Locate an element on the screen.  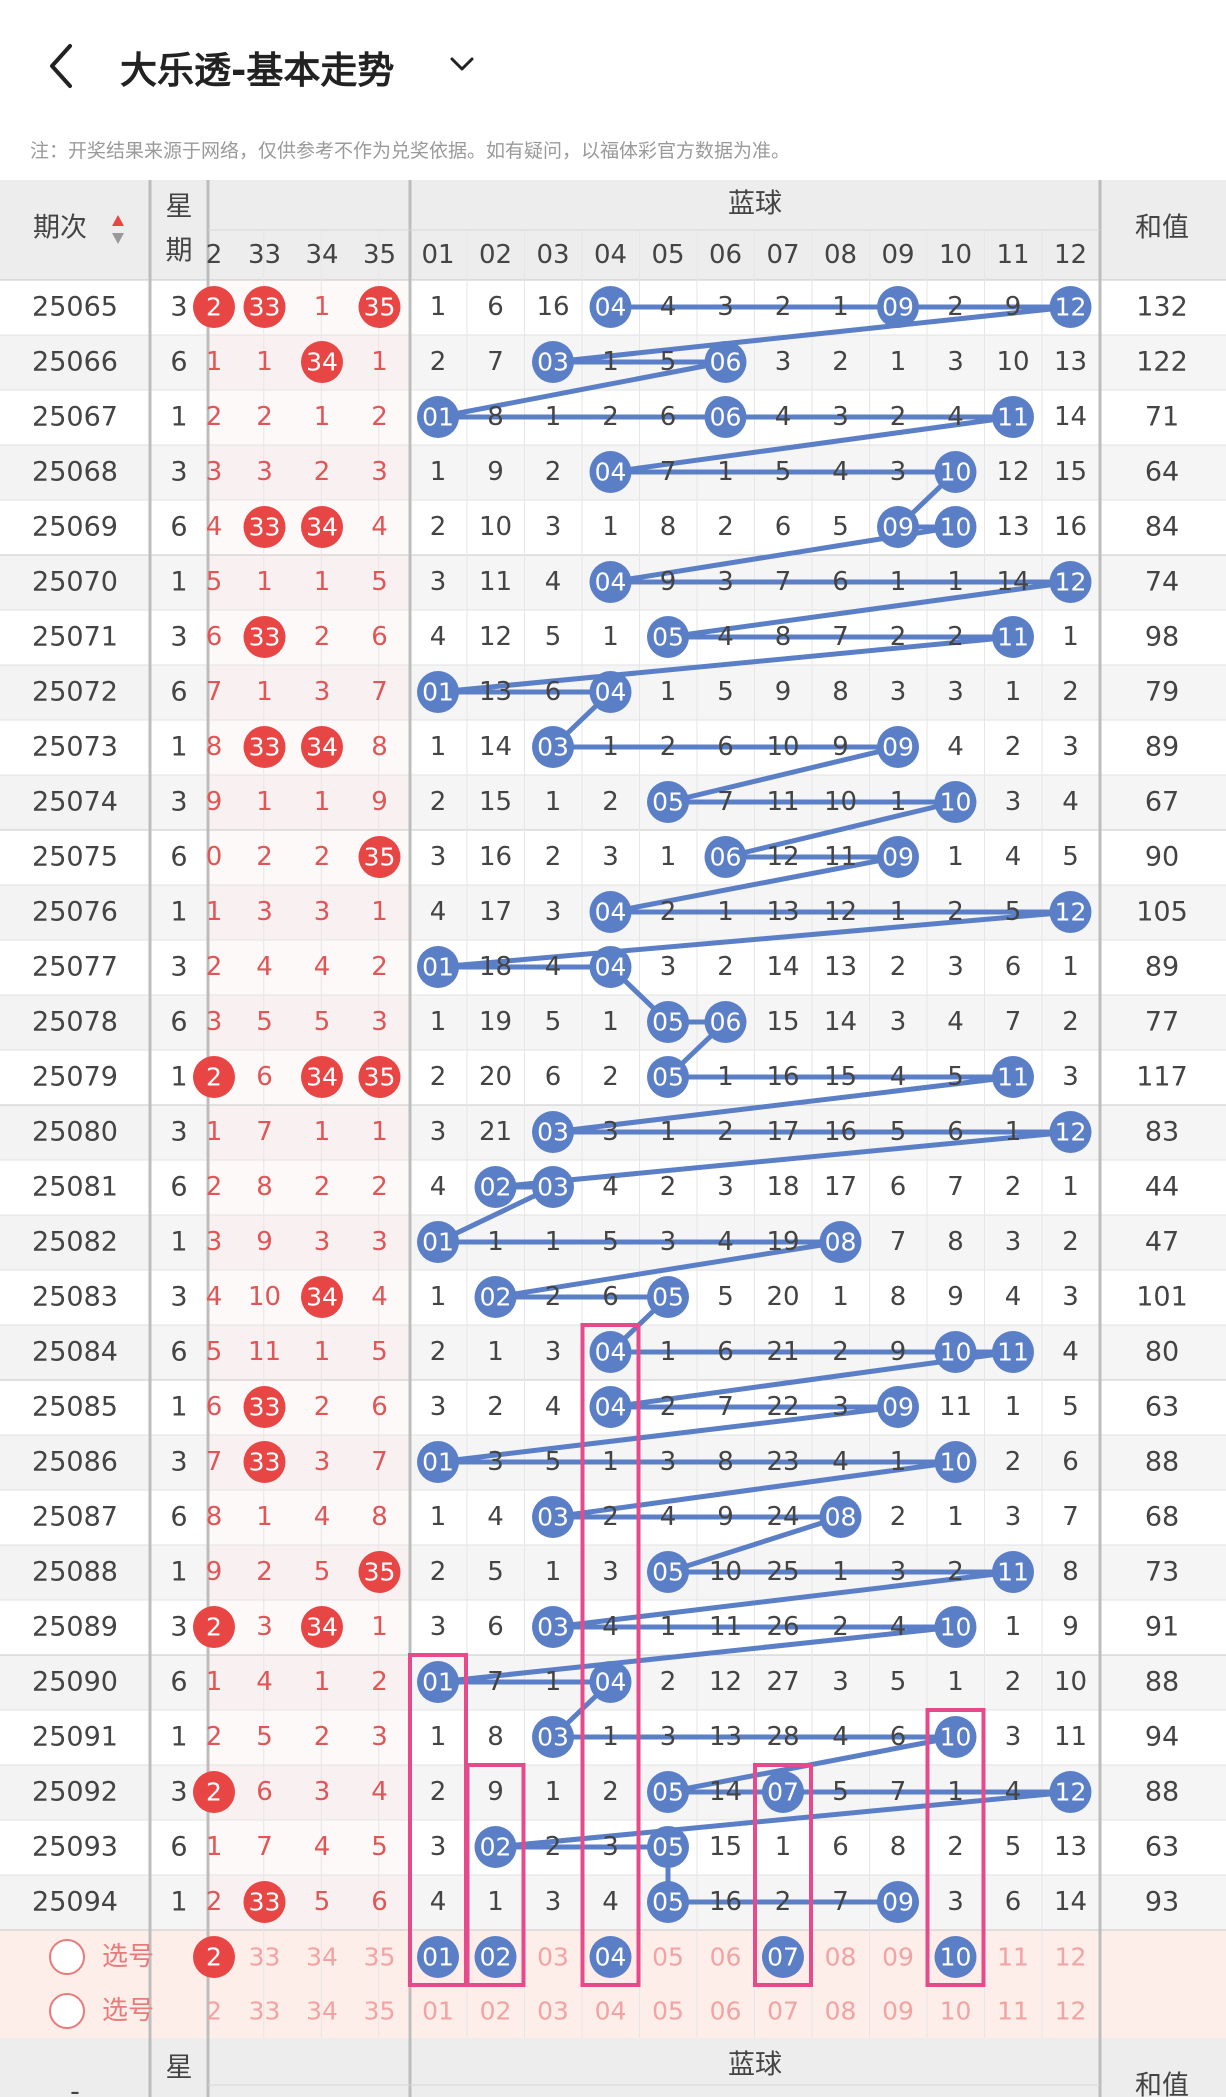
red-ball-number: 2 is located at coordinates (214, 1957).